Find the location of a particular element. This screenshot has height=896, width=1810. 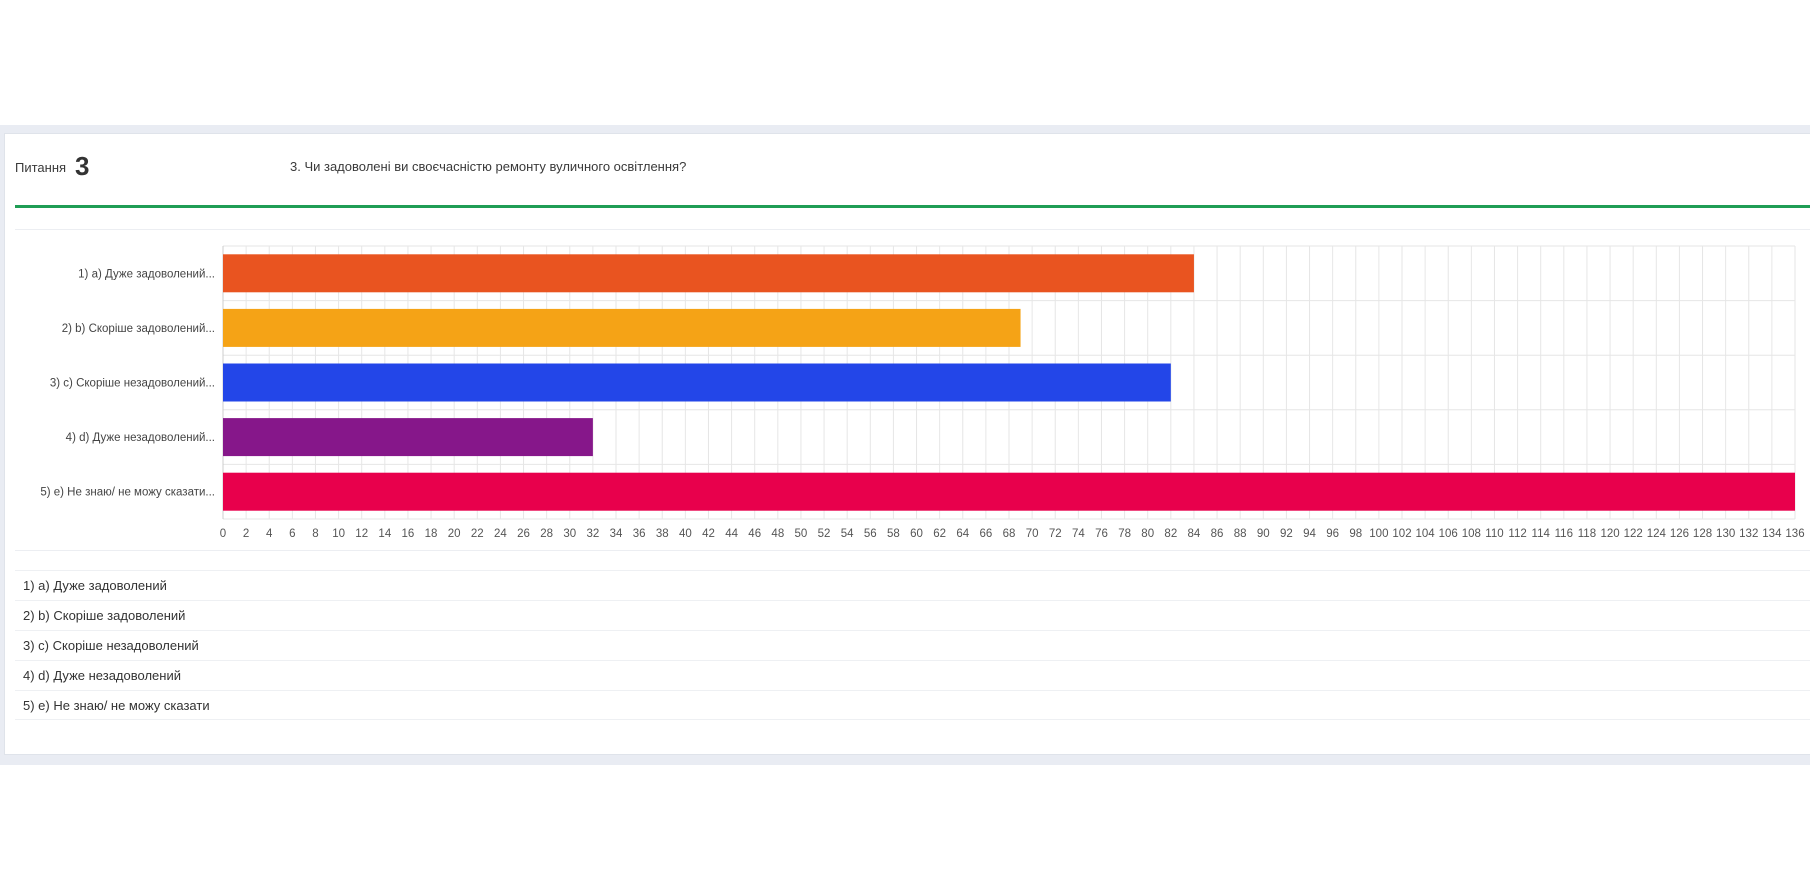

x-tick-label: 74 is located at coordinates (1078, 534).